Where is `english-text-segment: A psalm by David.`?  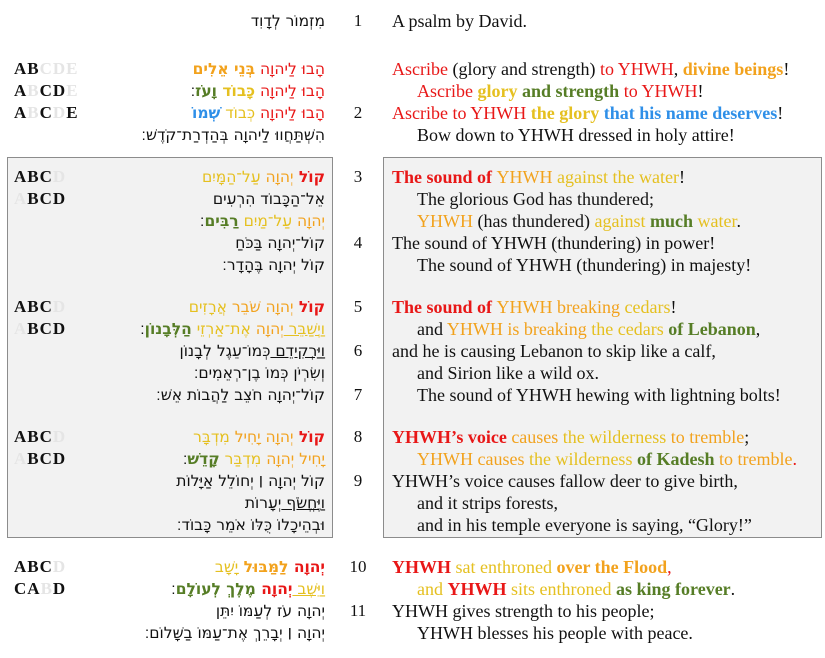
english-text-segment: A psalm by David. is located at coordinates (459, 21).